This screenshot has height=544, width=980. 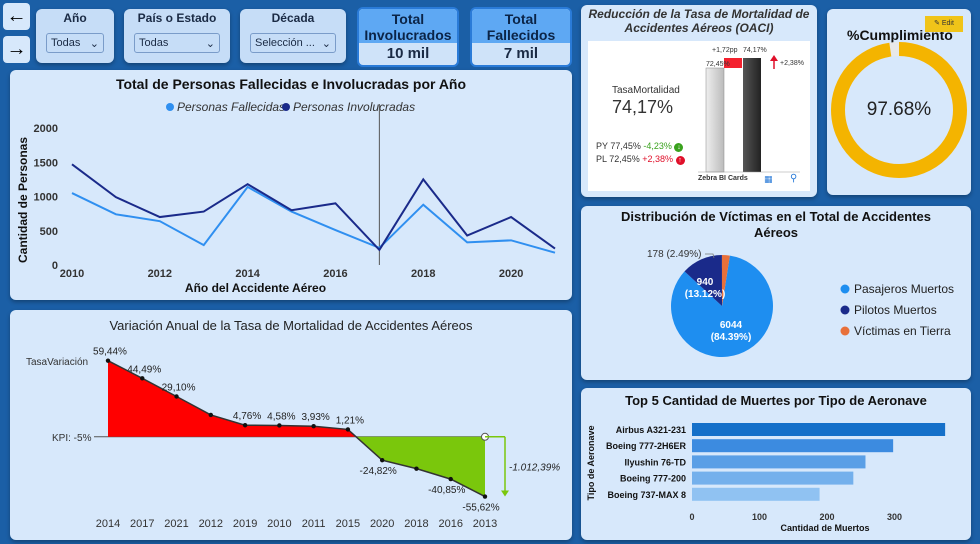 I want to click on calendar-icon: ▦, so click(x=768, y=179).